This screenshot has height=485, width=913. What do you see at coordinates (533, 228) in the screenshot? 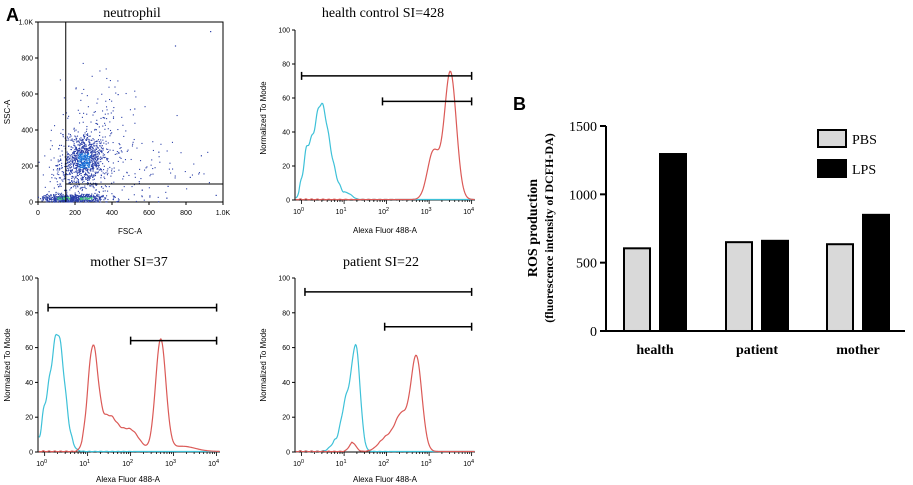
I see `bar-y-label: ROS production` at bounding box center [533, 228].